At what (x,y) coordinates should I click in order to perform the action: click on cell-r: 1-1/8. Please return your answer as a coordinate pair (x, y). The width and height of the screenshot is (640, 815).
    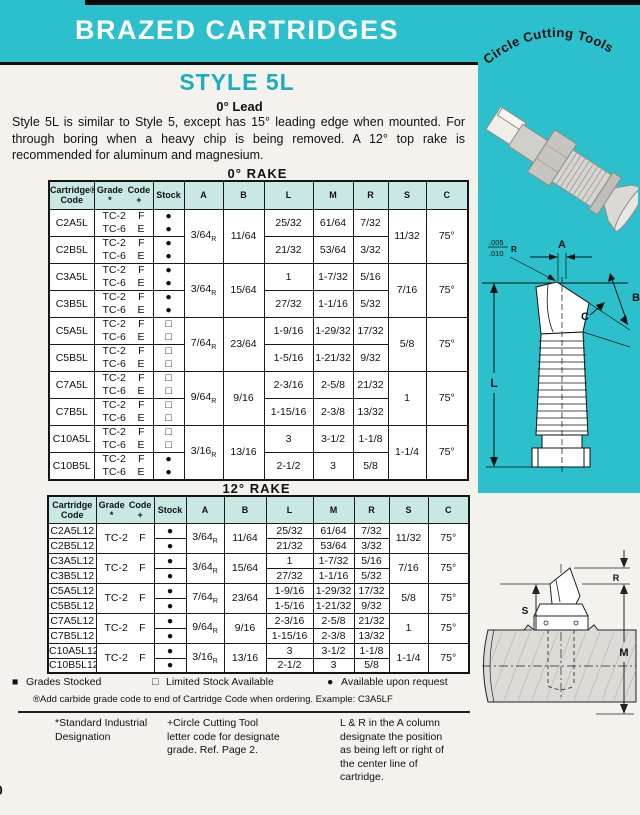
    Looking at the image, I should click on (370, 438).